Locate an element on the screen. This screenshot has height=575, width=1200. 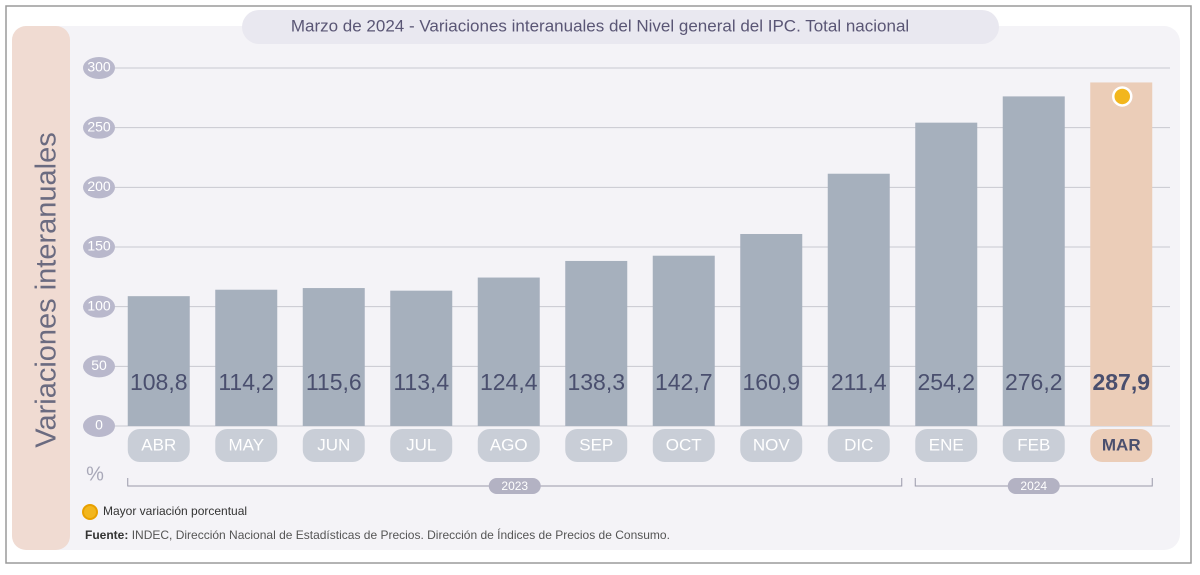
x-tick-label: DIC is located at coordinates (858, 444).